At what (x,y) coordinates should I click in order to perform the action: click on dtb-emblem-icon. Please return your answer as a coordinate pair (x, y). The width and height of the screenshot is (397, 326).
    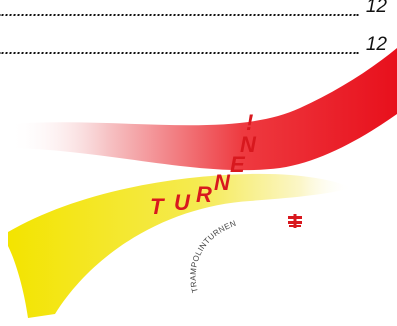
    Looking at the image, I should click on (295, 221).